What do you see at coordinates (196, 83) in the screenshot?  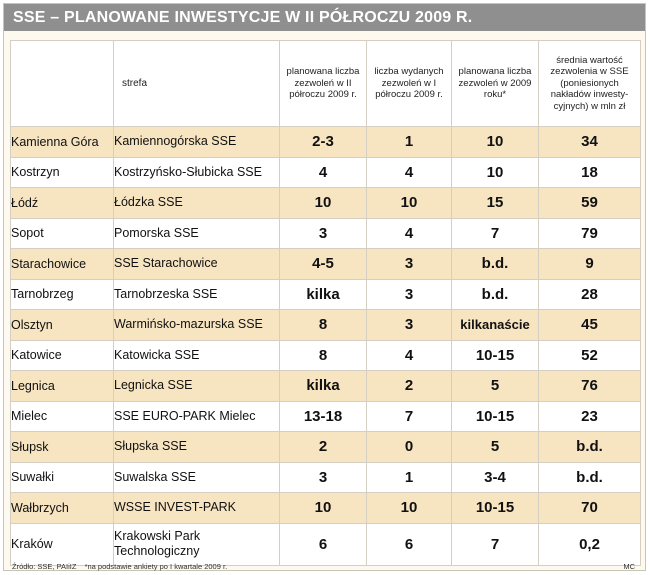 I see `header-zone: strefa` at bounding box center [196, 83].